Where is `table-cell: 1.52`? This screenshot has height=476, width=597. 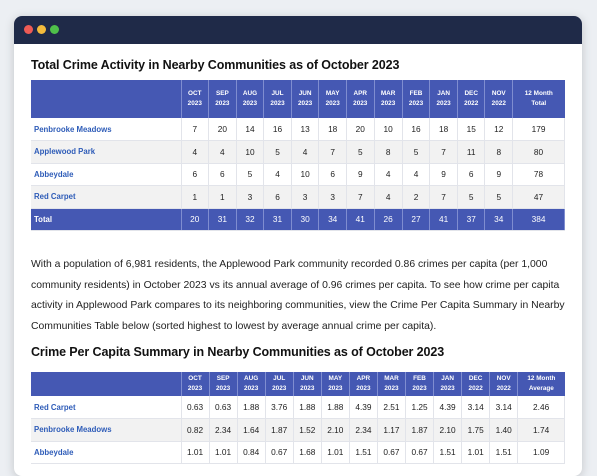
table-cell: 1.52 is located at coordinates (307, 430).